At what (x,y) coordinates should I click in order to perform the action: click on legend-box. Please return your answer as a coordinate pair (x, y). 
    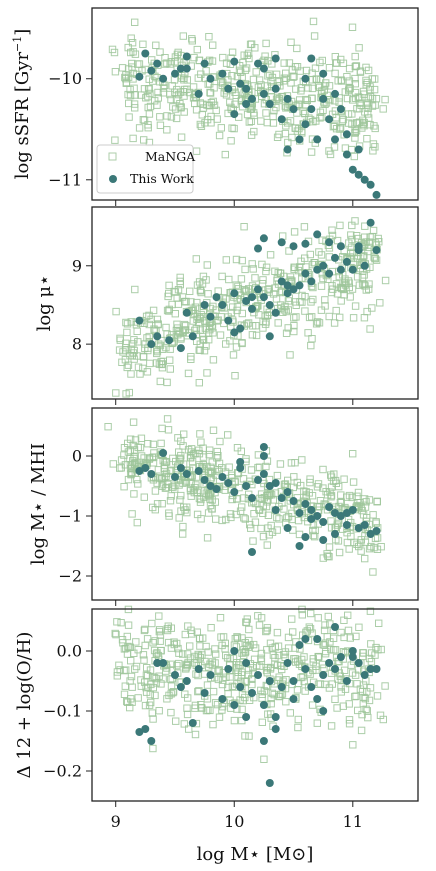
    Looking at the image, I should click on (145, 169).